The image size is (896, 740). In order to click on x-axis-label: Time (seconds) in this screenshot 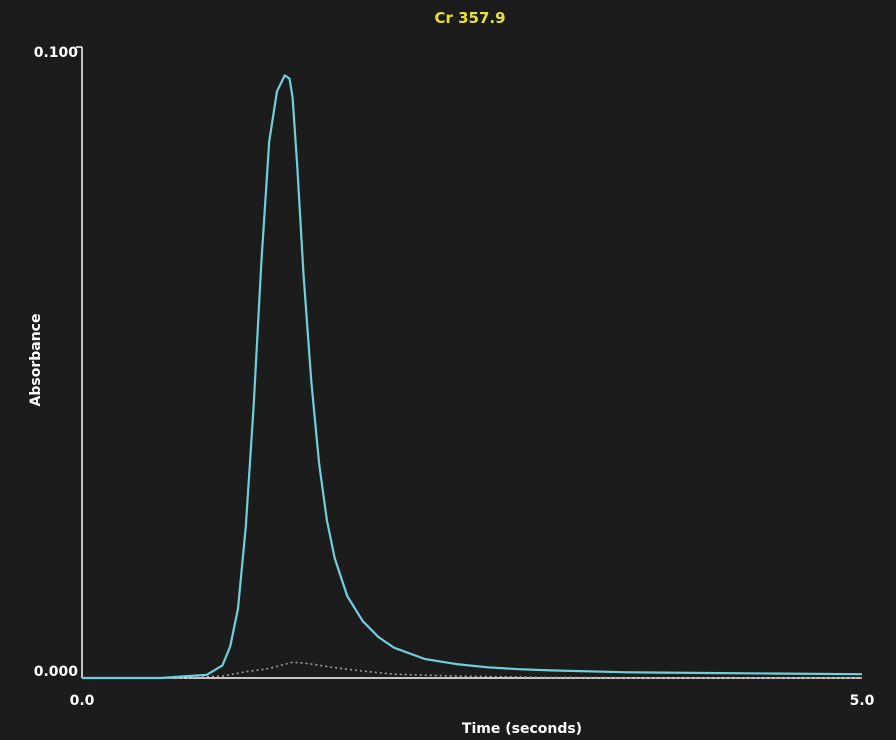, I will do `click(522, 729)`.